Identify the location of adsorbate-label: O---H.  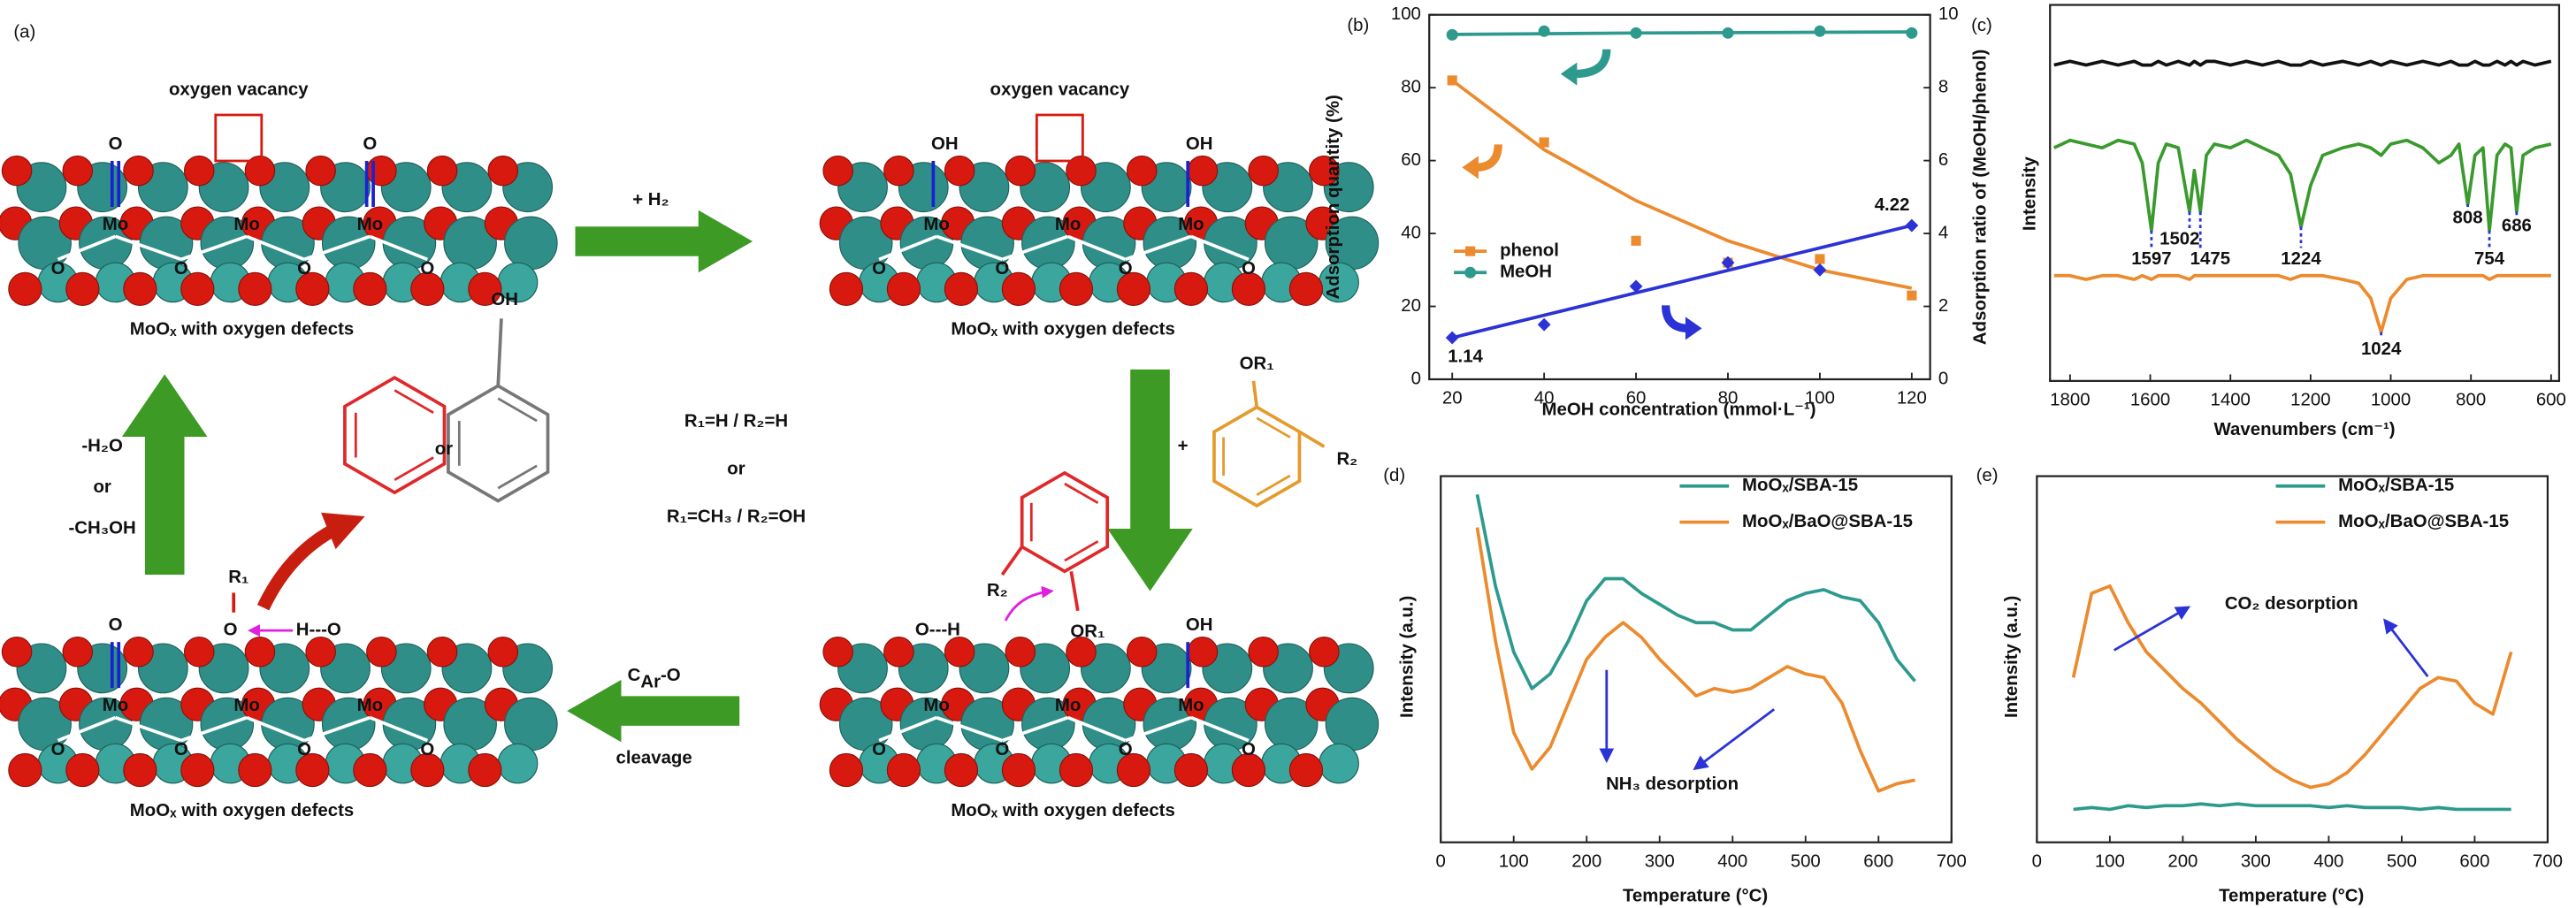
(937, 630).